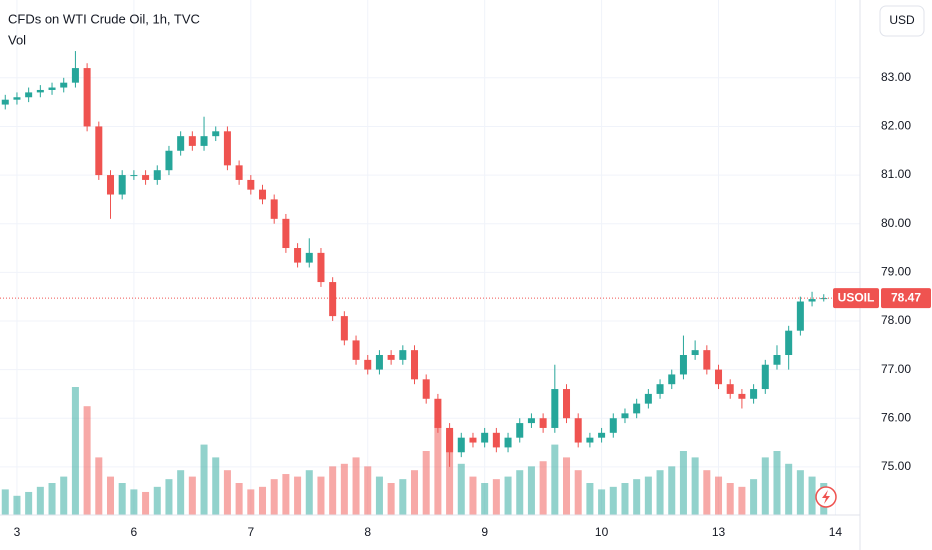  What do you see at coordinates (250, 532) in the screenshot?
I see `x-tick-label: 7` at bounding box center [250, 532].